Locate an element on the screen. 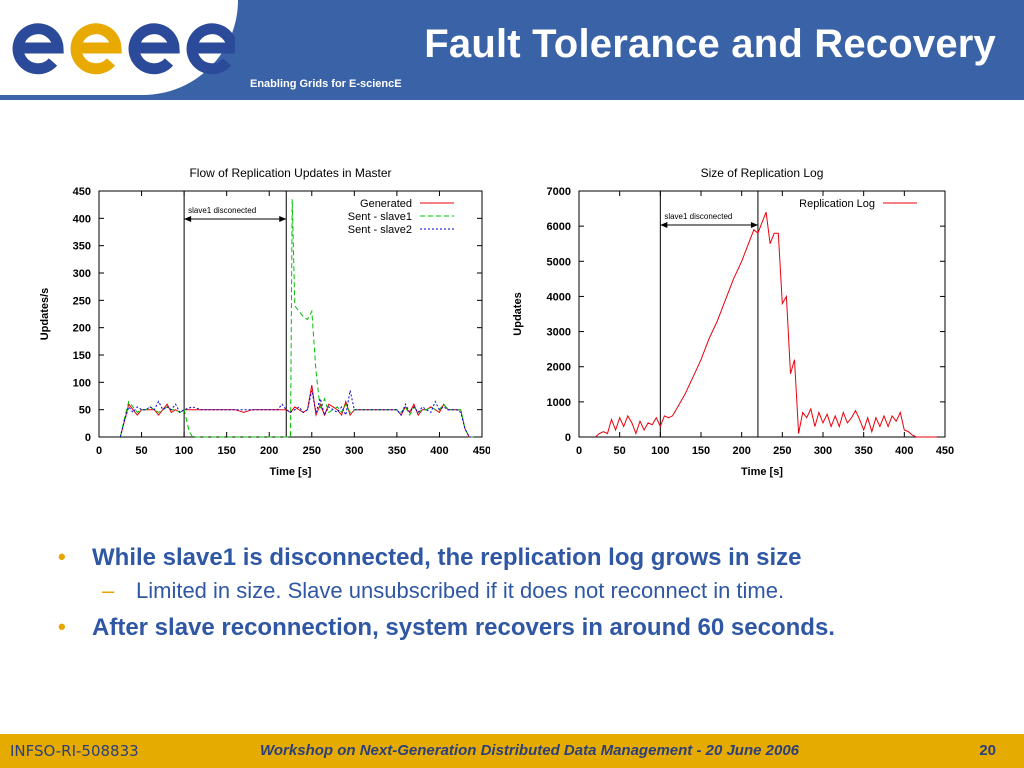 This screenshot has height=768, width=1024. y-axis-label: Updates/s is located at coordinates (45, 314).